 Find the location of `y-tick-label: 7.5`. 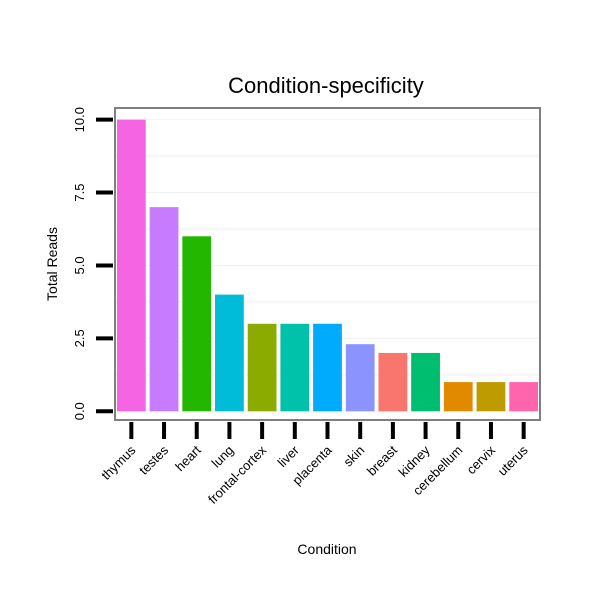

y-tick-label: 7.5 is located at coordinates (79, 193).